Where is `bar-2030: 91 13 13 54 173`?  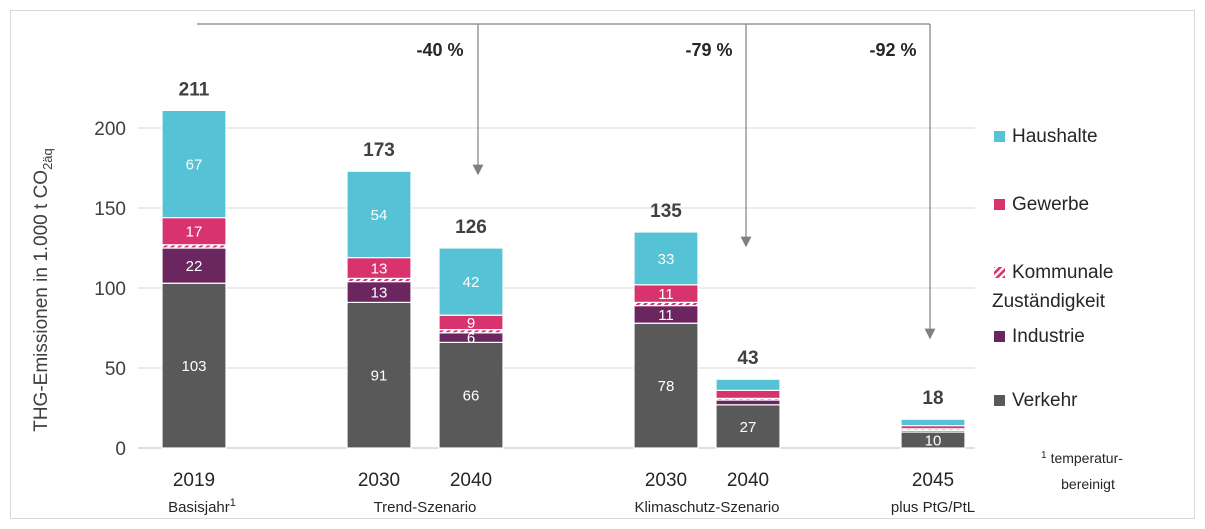
bar-2030: 91 13 13 54 173 is located at coordinates (379, 294).